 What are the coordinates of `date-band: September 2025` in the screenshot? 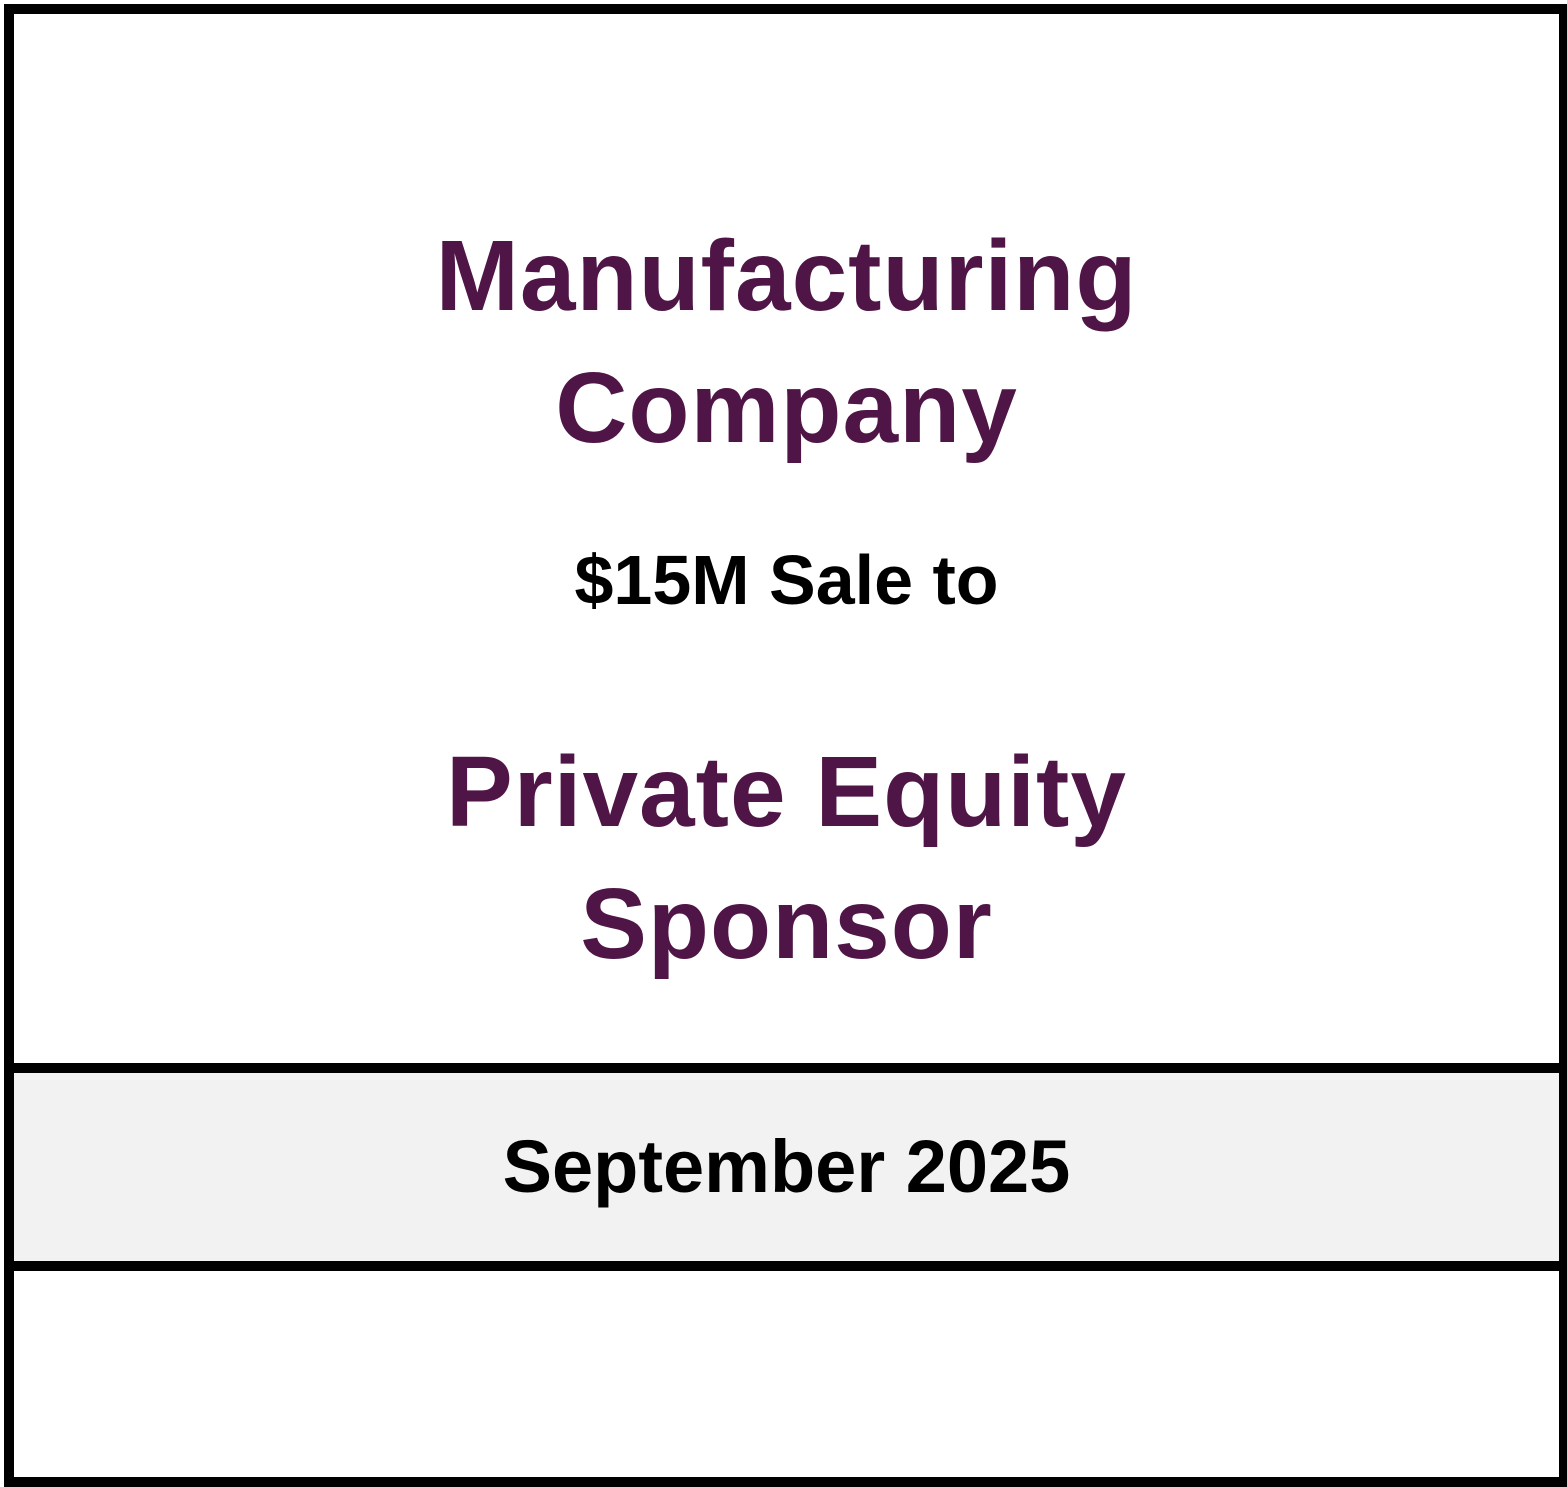 It's located at (786, 1167).